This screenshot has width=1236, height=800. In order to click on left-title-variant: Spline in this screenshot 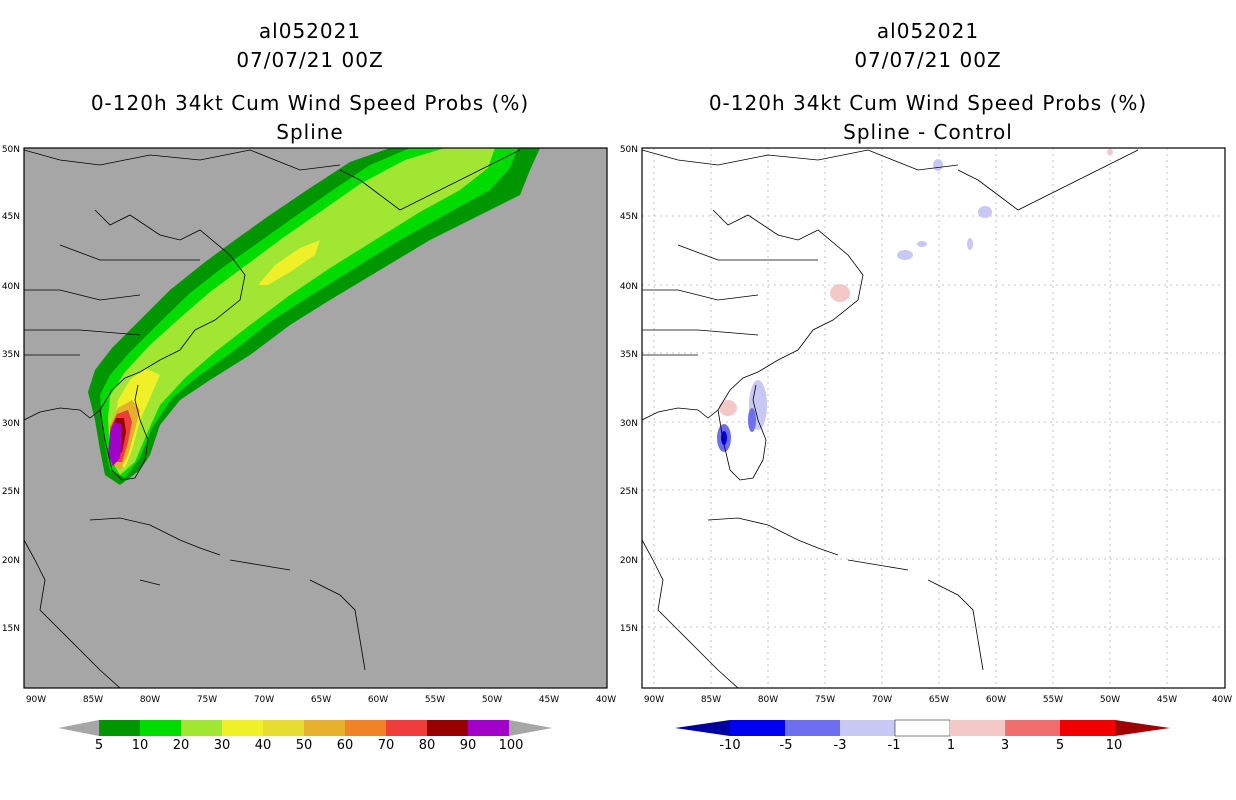, I will do `click(310, 132)`.